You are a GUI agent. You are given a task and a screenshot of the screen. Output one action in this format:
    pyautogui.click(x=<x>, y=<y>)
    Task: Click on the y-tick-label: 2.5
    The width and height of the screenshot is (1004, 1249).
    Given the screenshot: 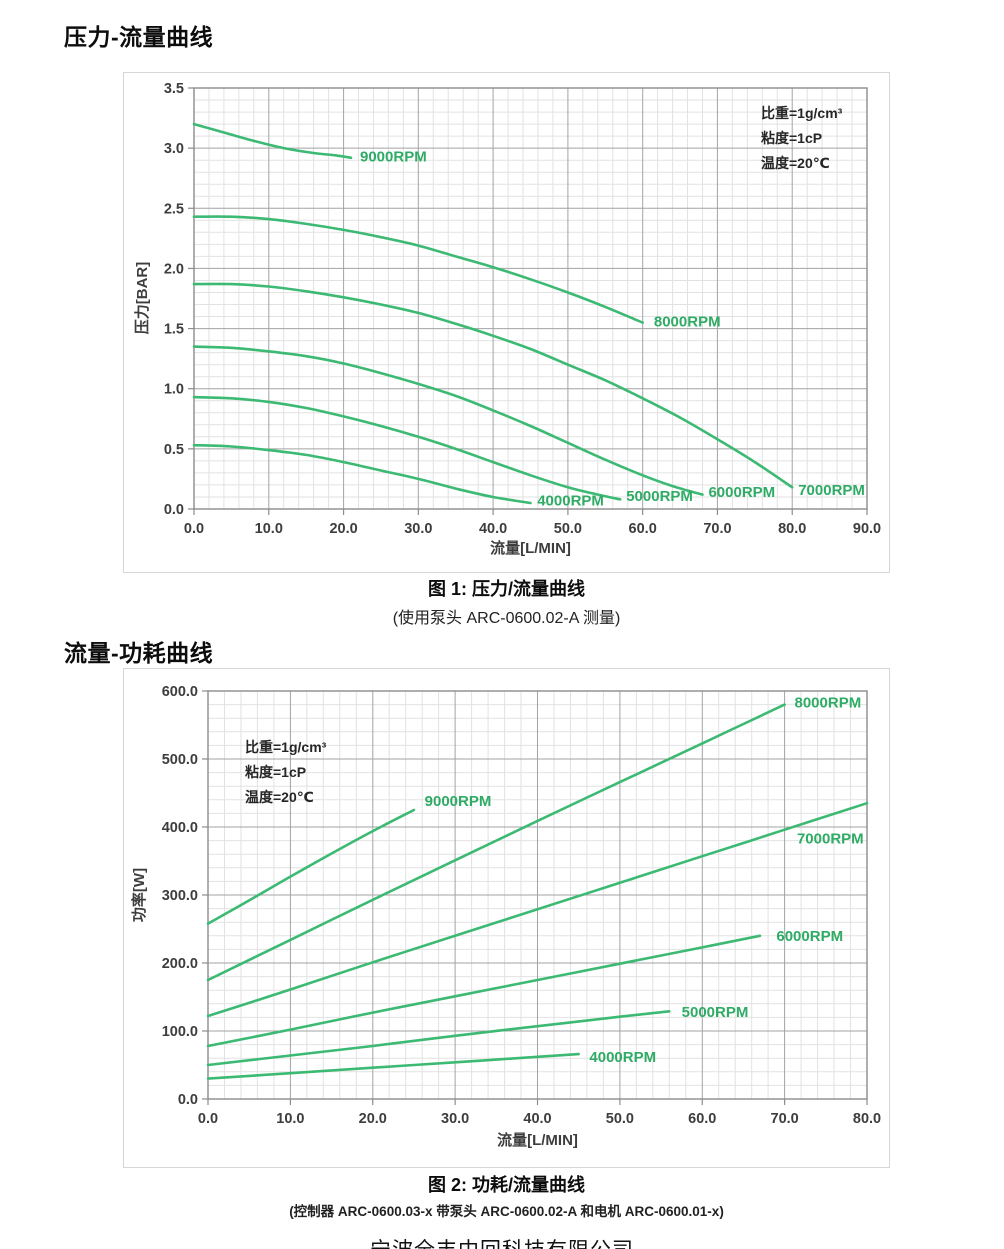 What is the action you would take?
    pyautogui.click(x=174, y=209)
    